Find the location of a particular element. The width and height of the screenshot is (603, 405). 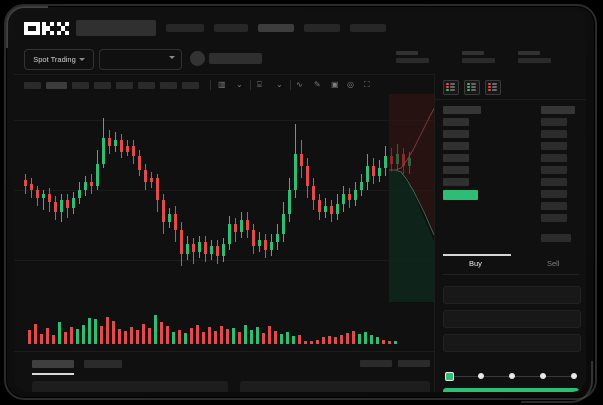

fullscreen-icon: ⛶ is located at coordinates (367, 84).